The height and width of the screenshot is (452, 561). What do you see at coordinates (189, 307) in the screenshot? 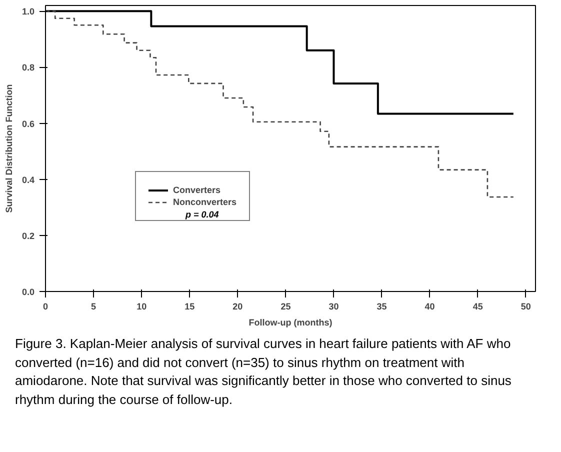
I see `x-tick-label: 15` at bounding box center [189, 307].